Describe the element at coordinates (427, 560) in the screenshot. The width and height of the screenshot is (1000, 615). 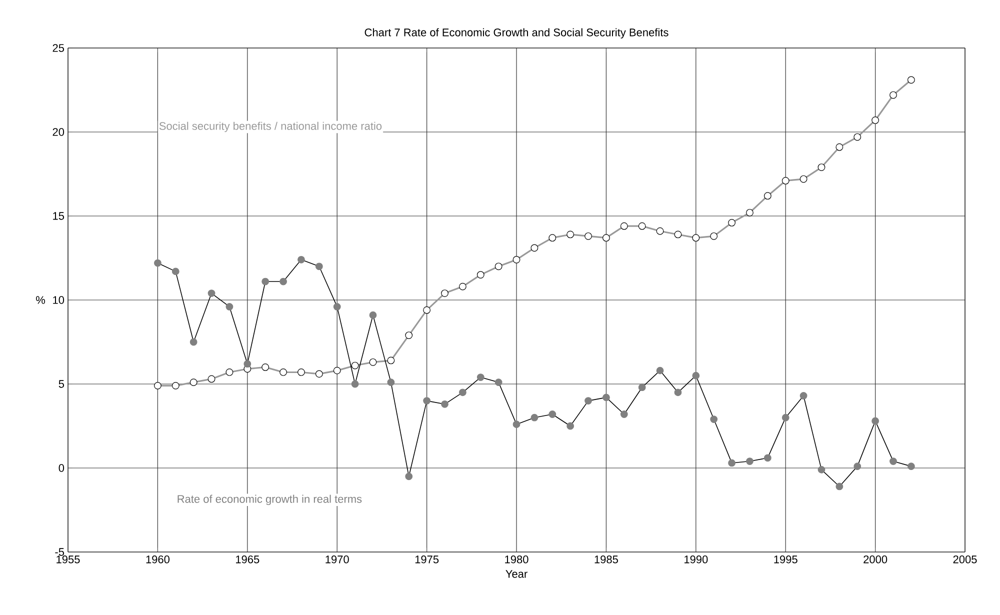
I see `x-tick-label: 1975` at that location.